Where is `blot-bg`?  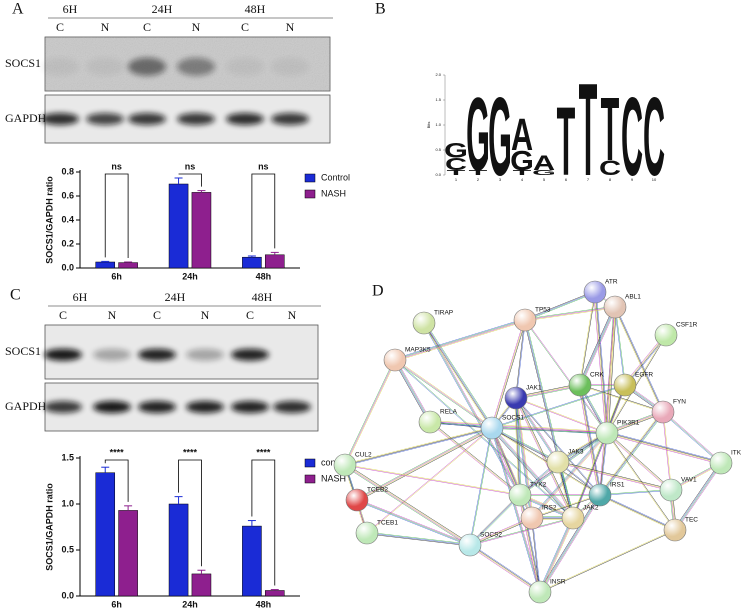 blot-bg is located at coordinates (181, 352).